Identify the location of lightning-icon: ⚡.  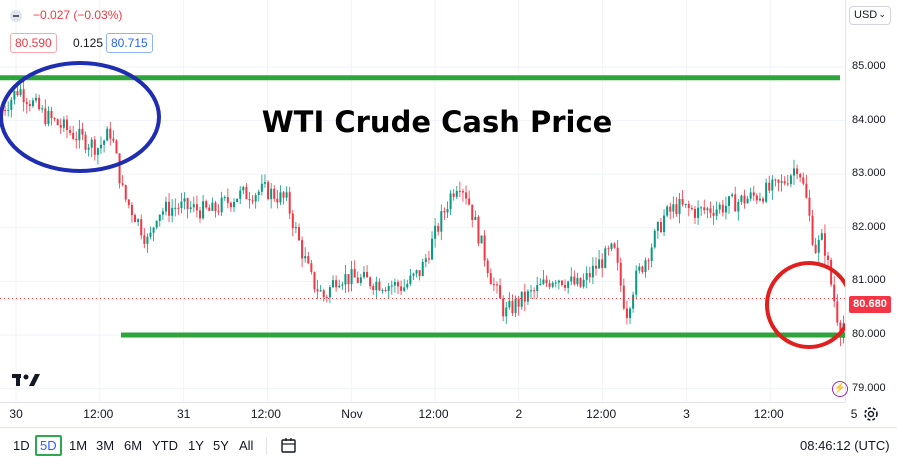
(840, 389).